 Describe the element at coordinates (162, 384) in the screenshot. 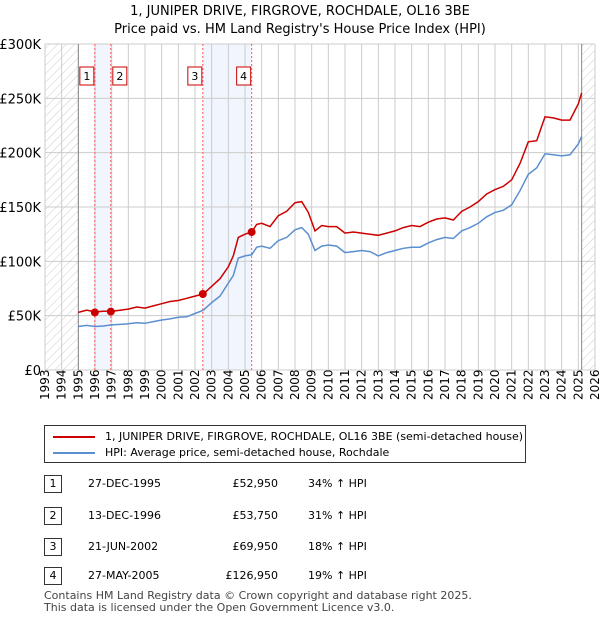

I see `x-tick-label: 2000` at that location.